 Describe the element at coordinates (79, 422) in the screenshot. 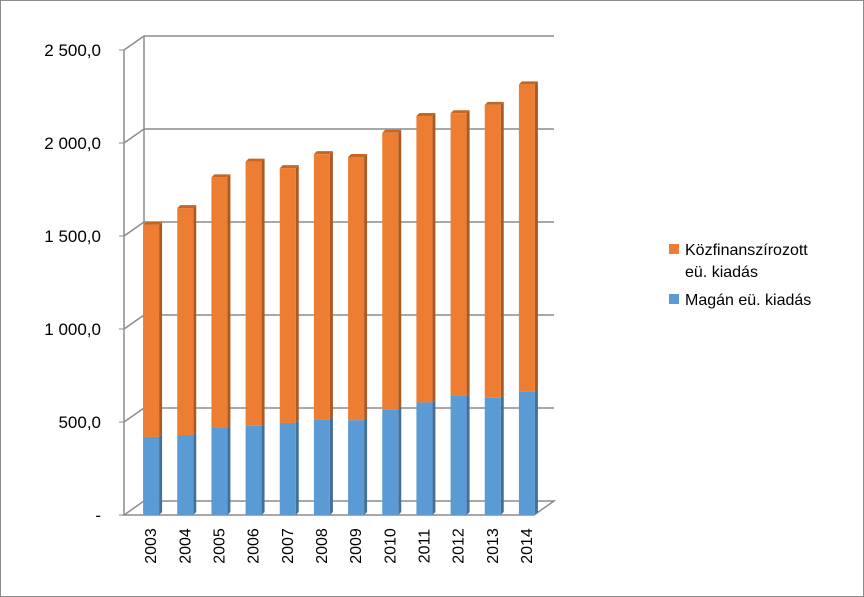

I see `y-tick-label: 500,0` at that location.